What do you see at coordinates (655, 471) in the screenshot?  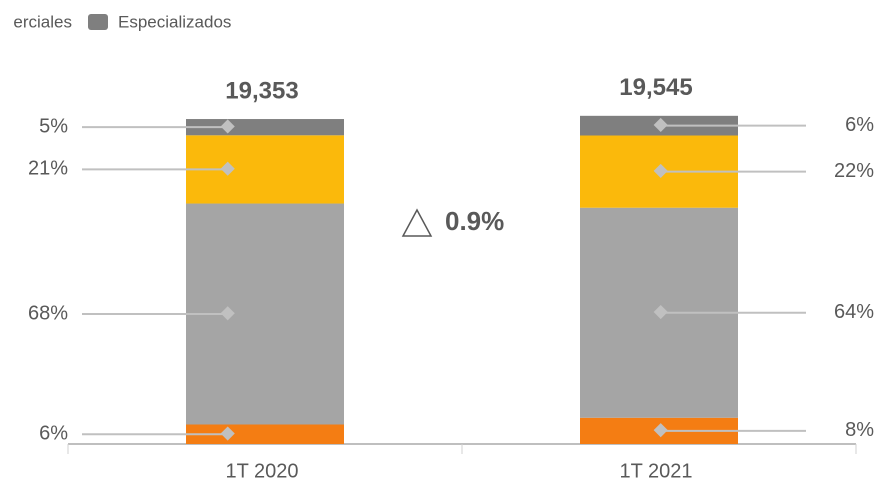 I see `x-tick-label: 1T 2021` at bounding box center [655, 471].